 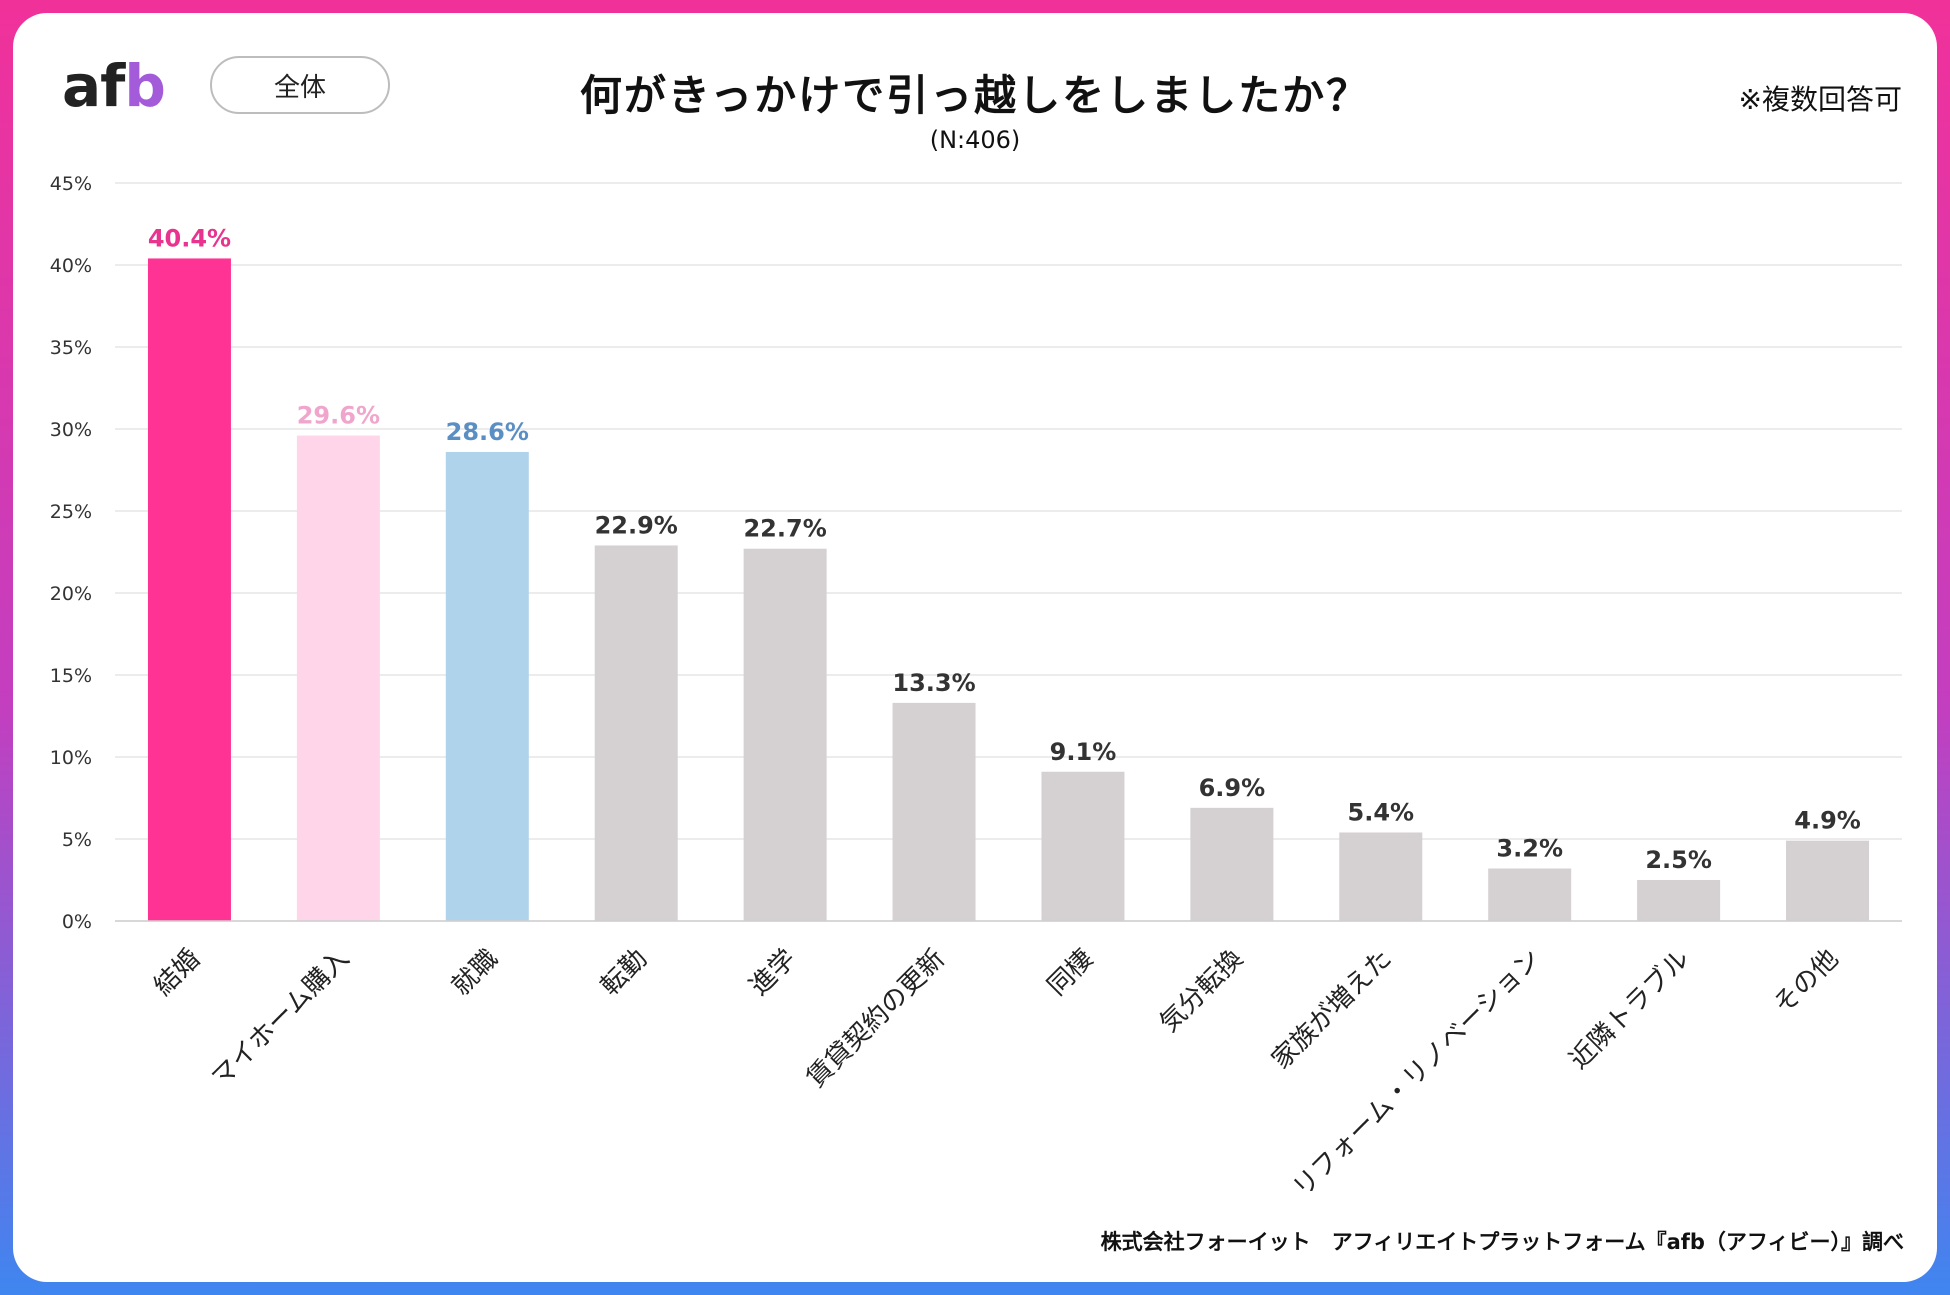 I want to click on multiple-answer-note: ※複数回答可, so click(x=1820, y=99).